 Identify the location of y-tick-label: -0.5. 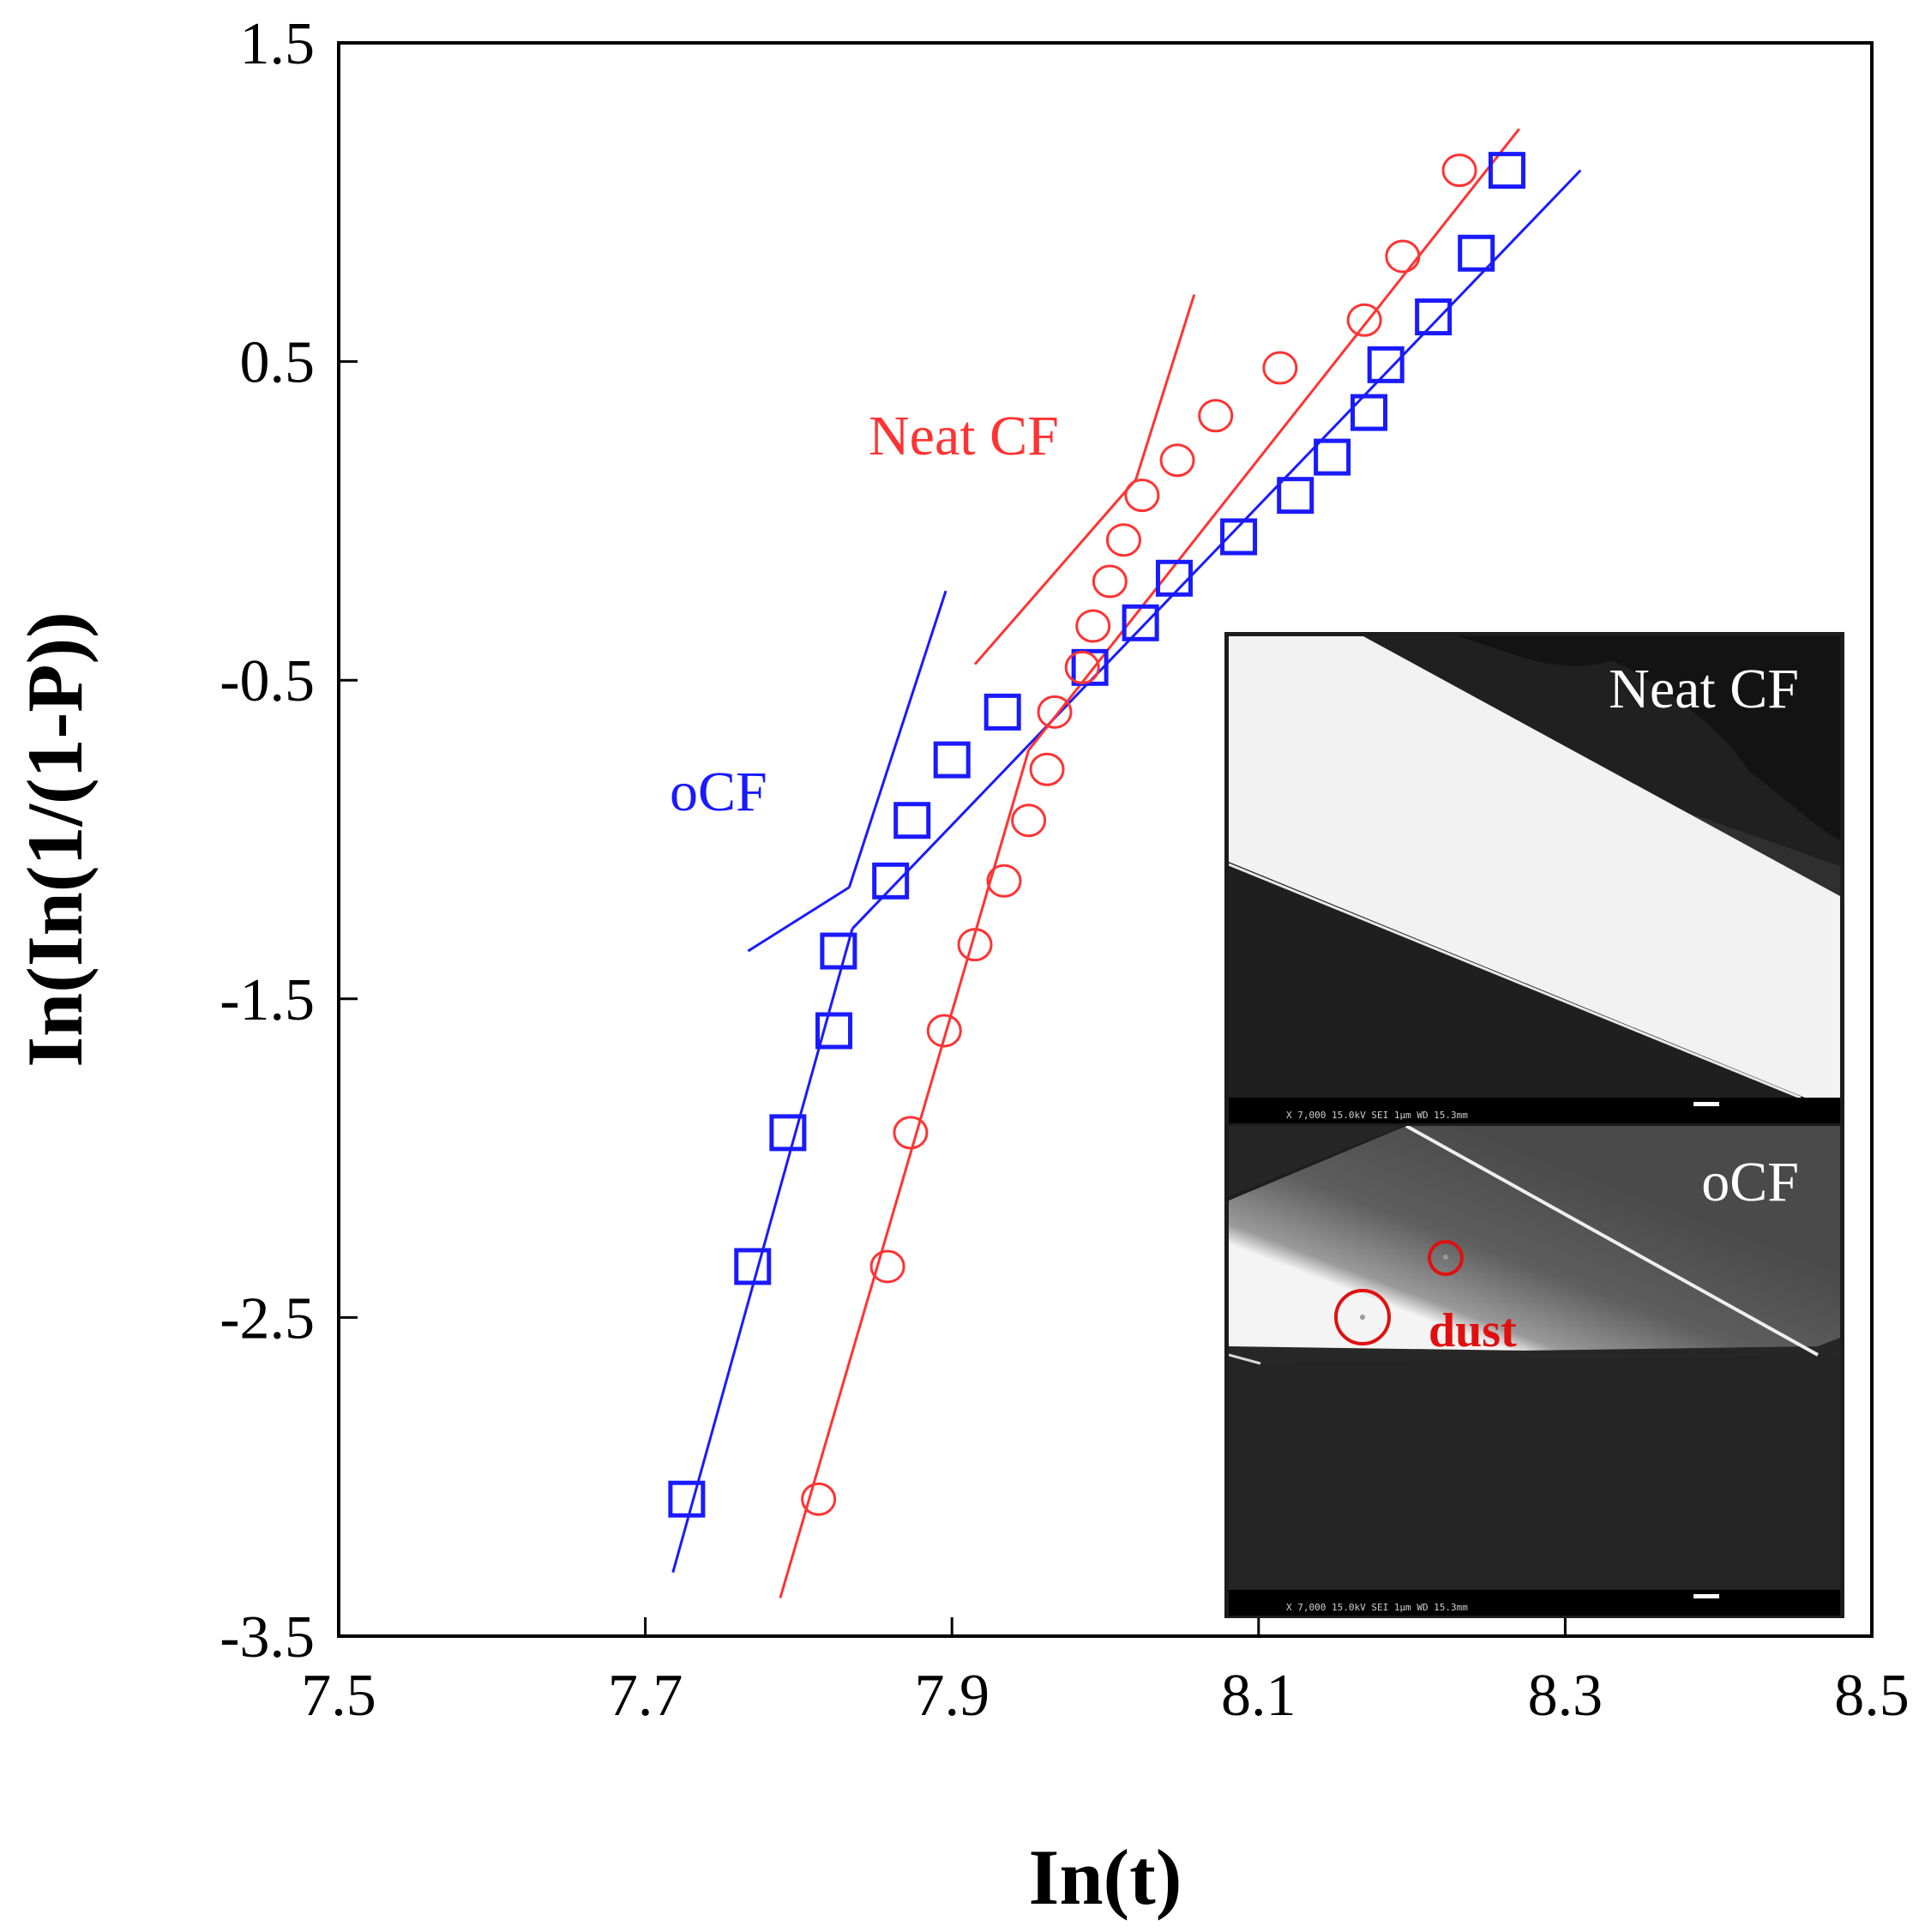
(267, 681).